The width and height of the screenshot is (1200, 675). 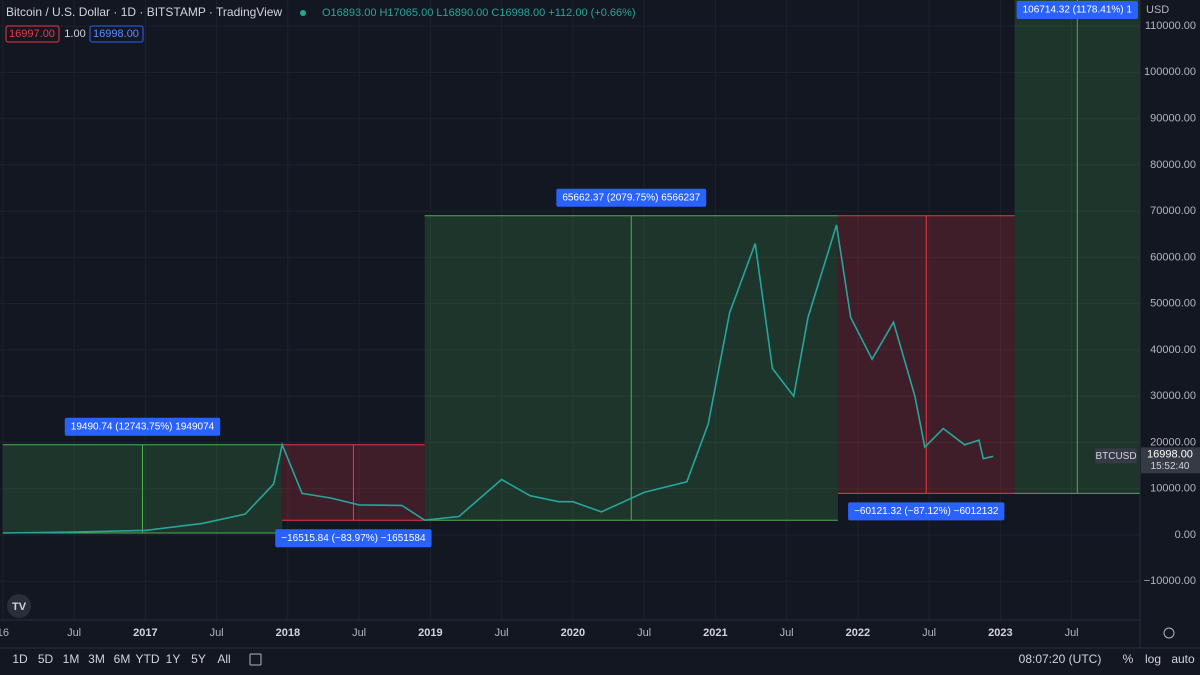 I want to click on range-label-text: 106714.32 (1178.41%) 1, so click(x=1078, y=10).